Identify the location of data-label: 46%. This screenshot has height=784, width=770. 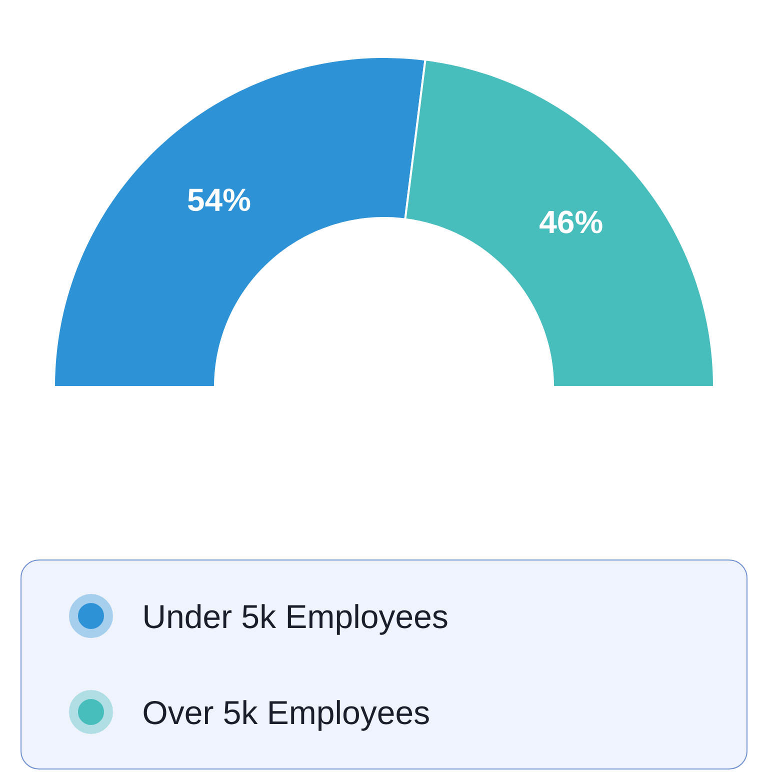
(571, 222).